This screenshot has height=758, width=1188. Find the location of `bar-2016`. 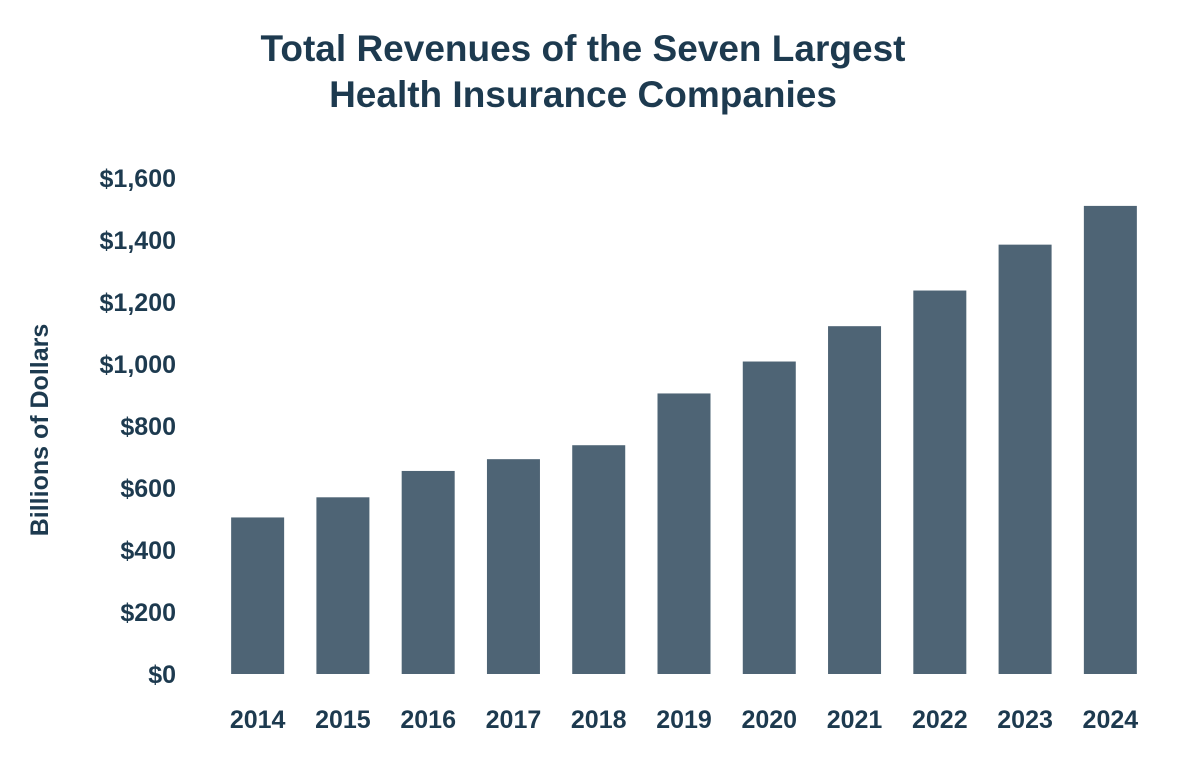

bar-2016 is located at coordinates (428, 572).